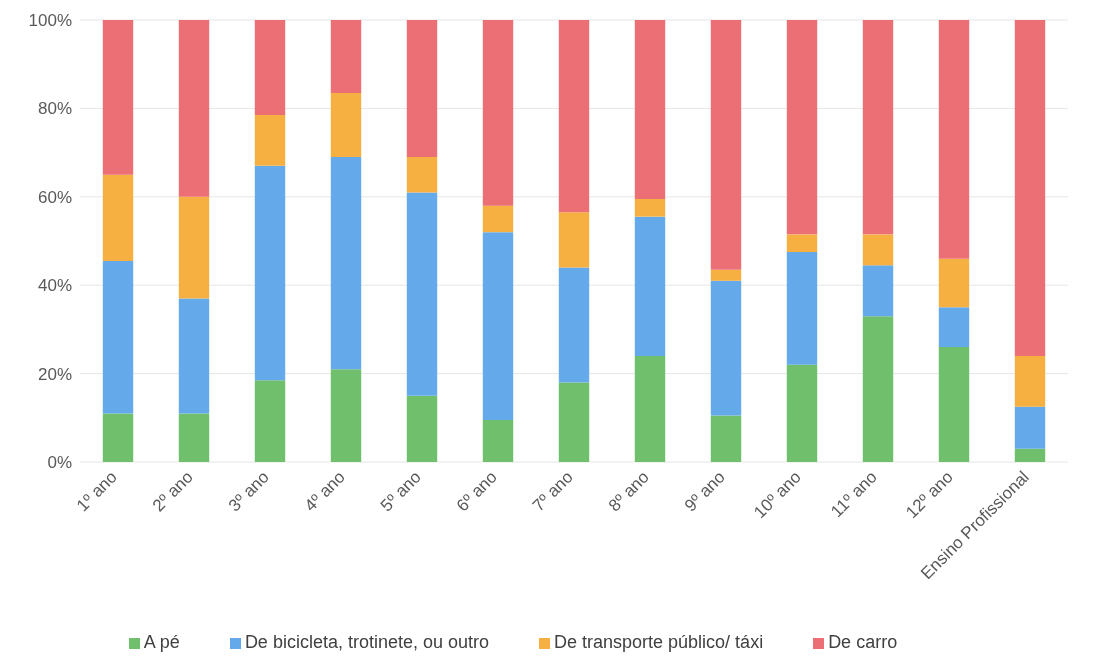 Image resolution: width=1096 pixels, height=672 pixels. What do you see at coordinates (400, 491) in the screenshot?
I see `x-tick-label: 5º ano` at bounding box center [400, 491].